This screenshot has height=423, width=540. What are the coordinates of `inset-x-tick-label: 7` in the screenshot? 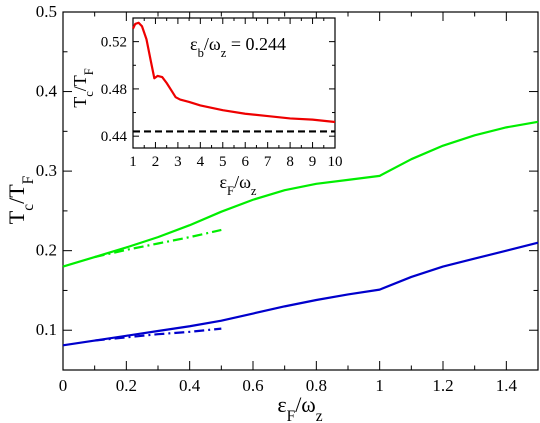 It's located at (268, 162).